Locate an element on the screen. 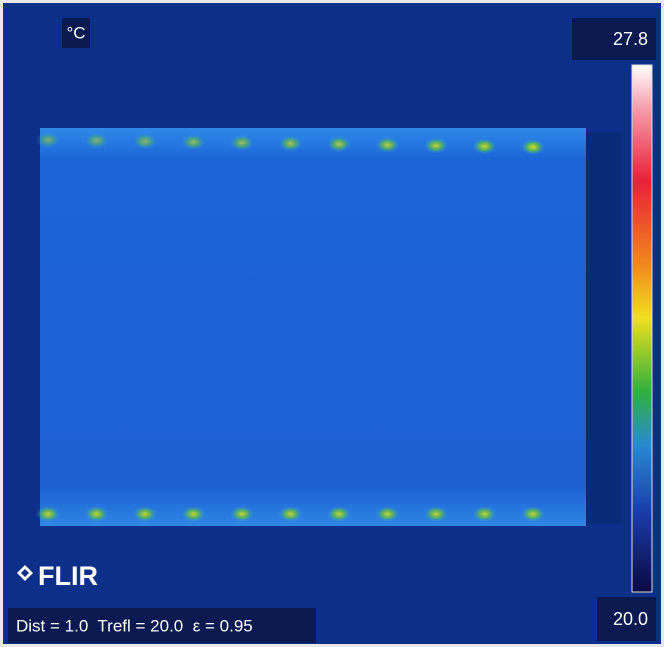 The image size is (664, 647). min-box is located at coordinates (626, 619).